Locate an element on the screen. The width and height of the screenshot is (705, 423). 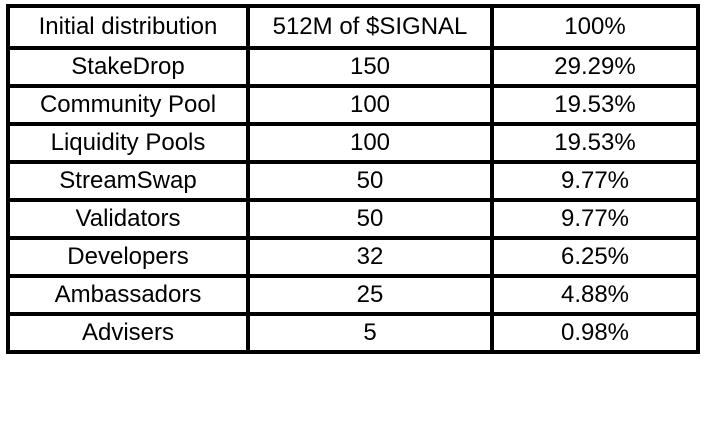
table-row: StakeDrop 150 29.29% is located at coordinates (353, 67).